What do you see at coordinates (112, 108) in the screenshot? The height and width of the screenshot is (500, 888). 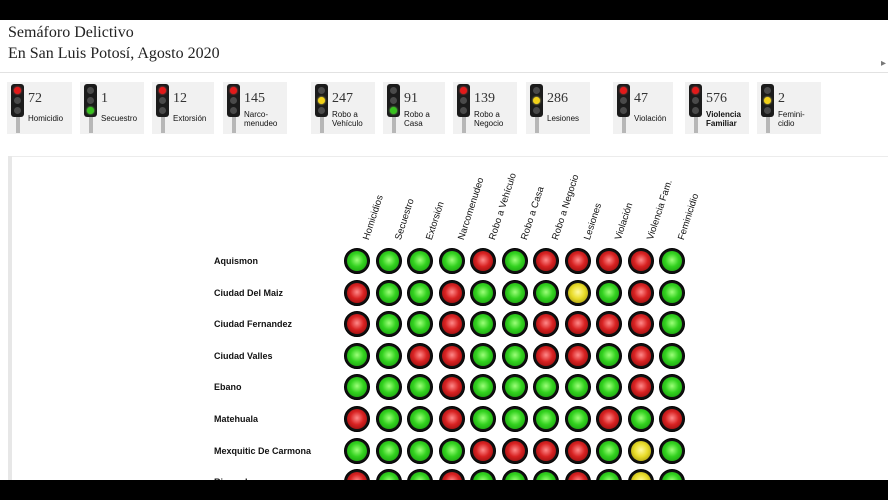 I see `summary-tile: 1 Secuestro` at bounding box center [112, 108].